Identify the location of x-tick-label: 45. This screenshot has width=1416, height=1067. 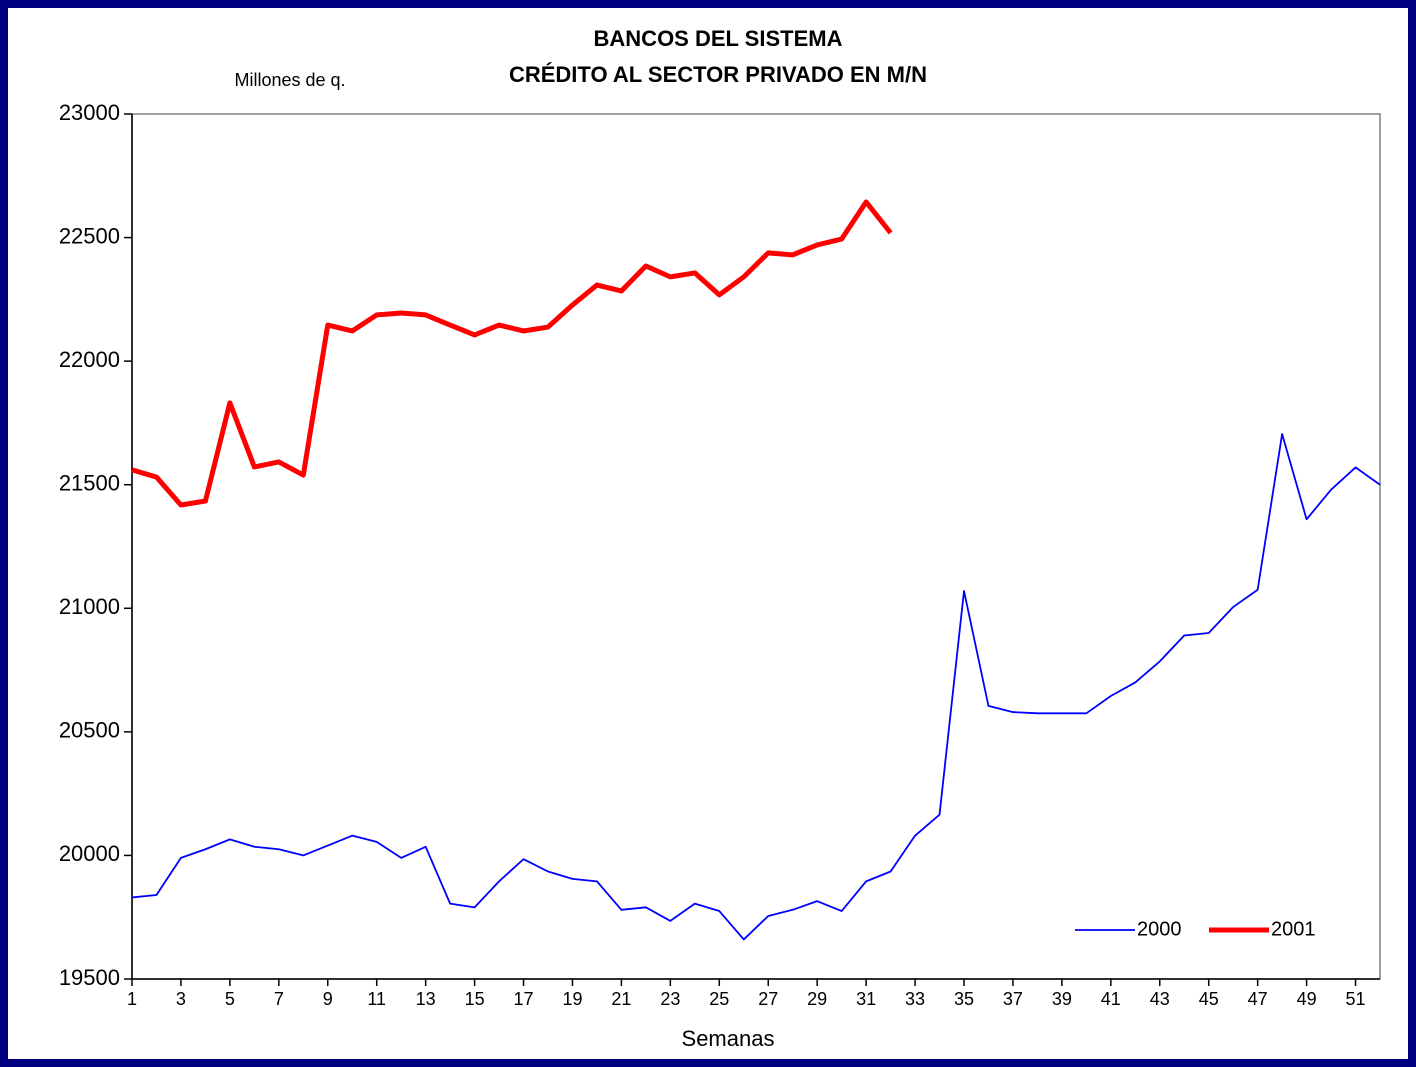
(1209, 999).